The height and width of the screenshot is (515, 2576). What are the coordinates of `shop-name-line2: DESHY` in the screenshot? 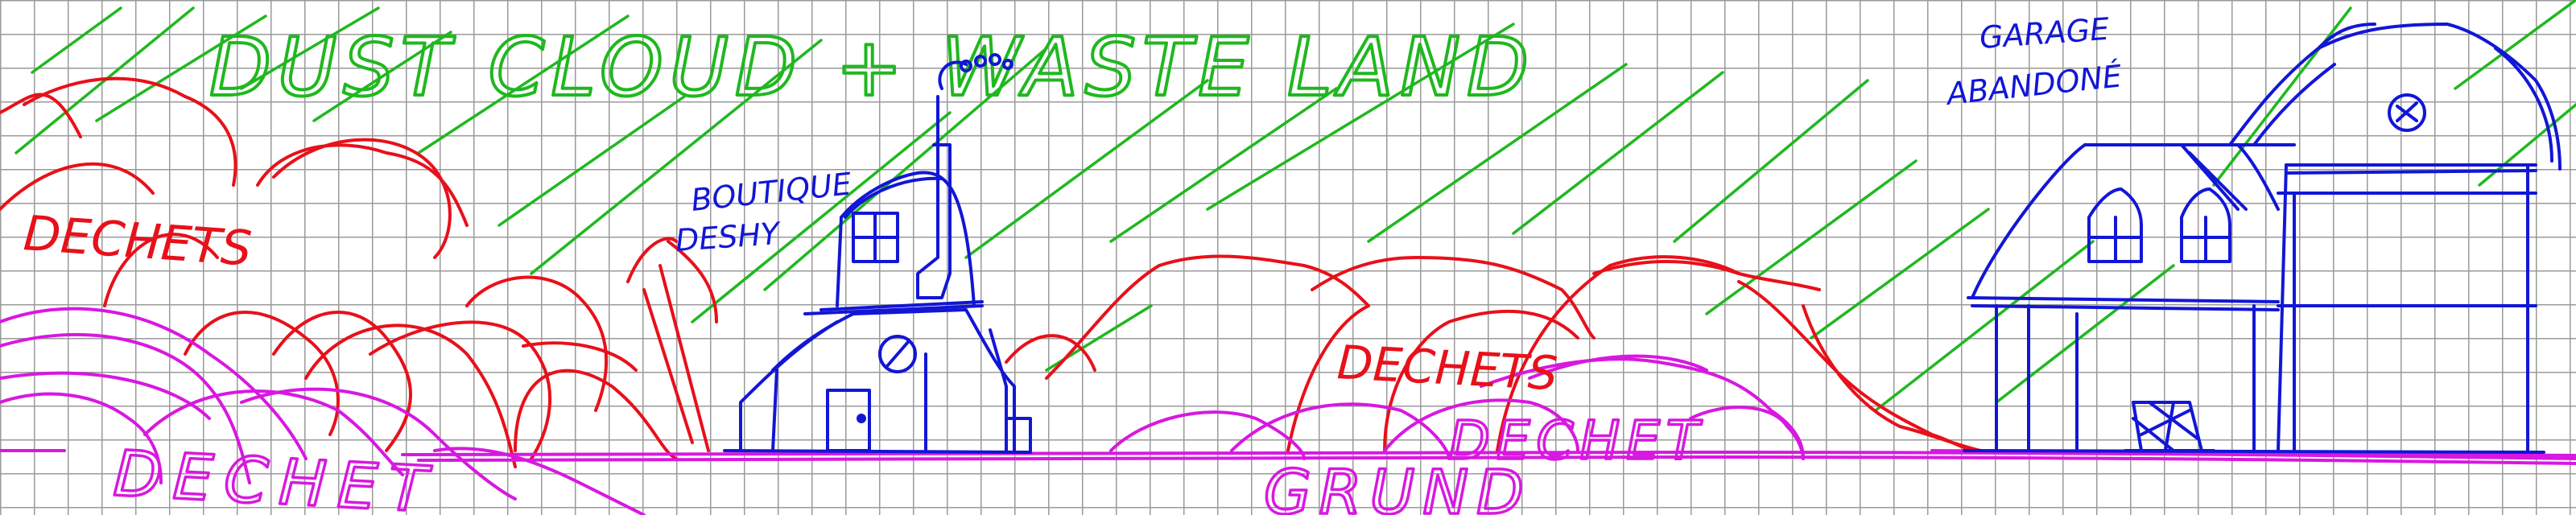 It's located at (729, 237).